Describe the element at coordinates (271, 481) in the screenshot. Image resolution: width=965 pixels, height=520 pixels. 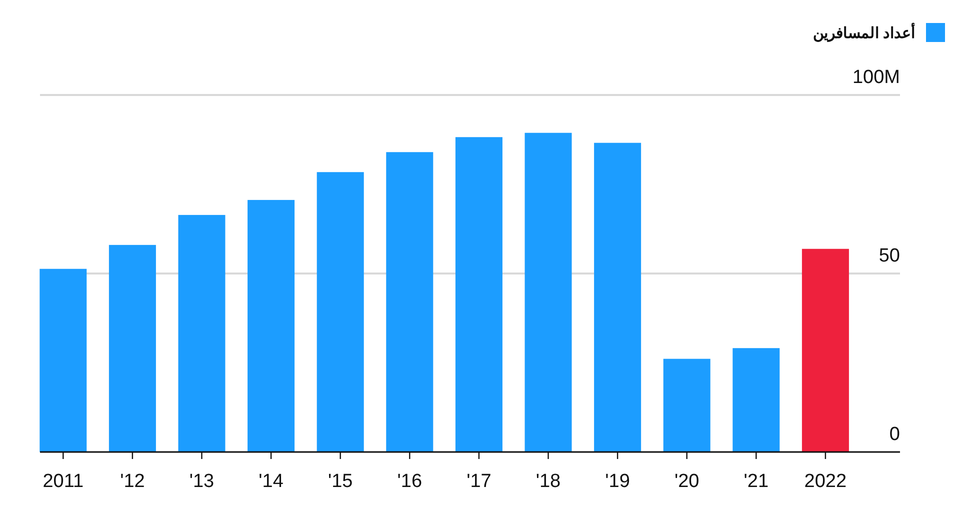
I see `x-tick-label: '14` at that location.